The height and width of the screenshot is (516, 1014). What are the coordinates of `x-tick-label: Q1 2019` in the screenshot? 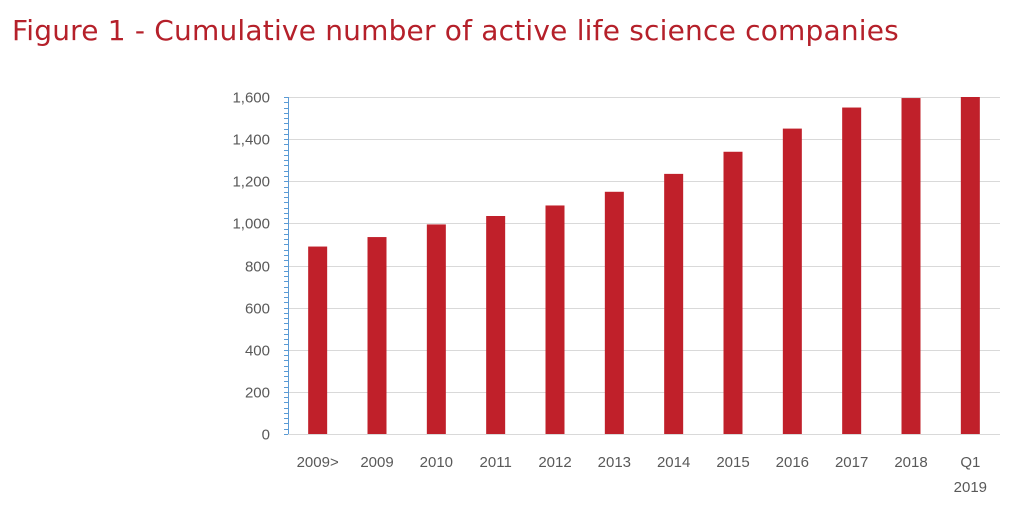 It's located at (970, 475).